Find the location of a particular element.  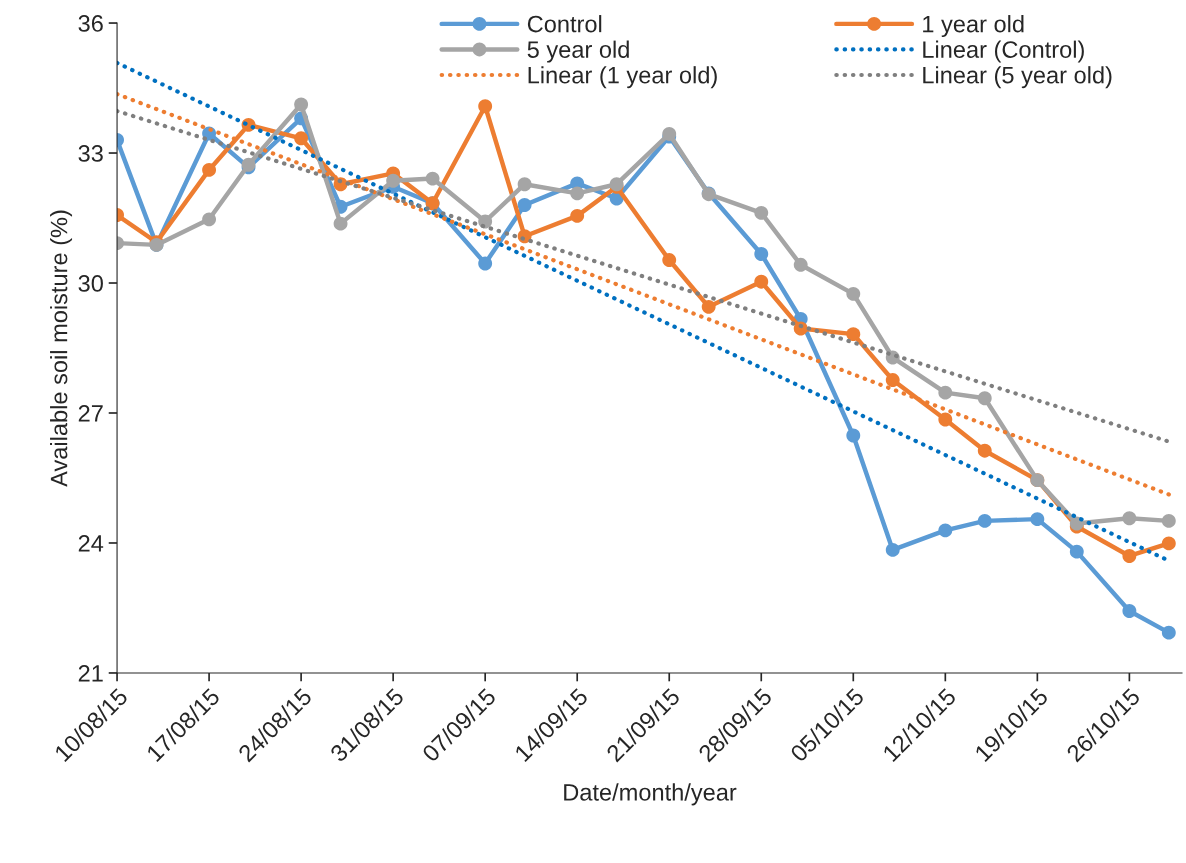

y-tick-label: 36 is located at coordinates (90, 23).